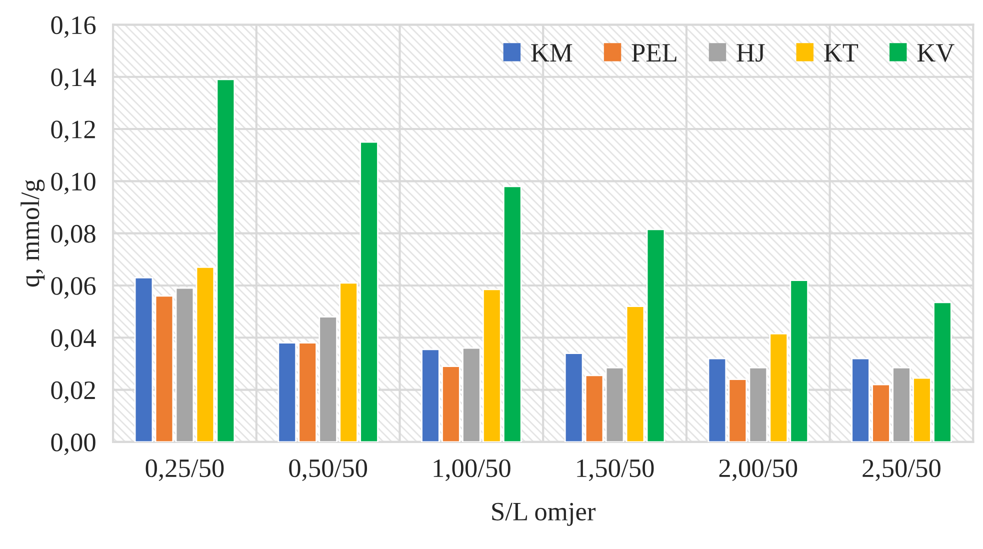 The image size is (983, 549). Describe the element at coordinates (758, 470) in the screenshot. I see `x-tick-label: 2,00/50` at that location.